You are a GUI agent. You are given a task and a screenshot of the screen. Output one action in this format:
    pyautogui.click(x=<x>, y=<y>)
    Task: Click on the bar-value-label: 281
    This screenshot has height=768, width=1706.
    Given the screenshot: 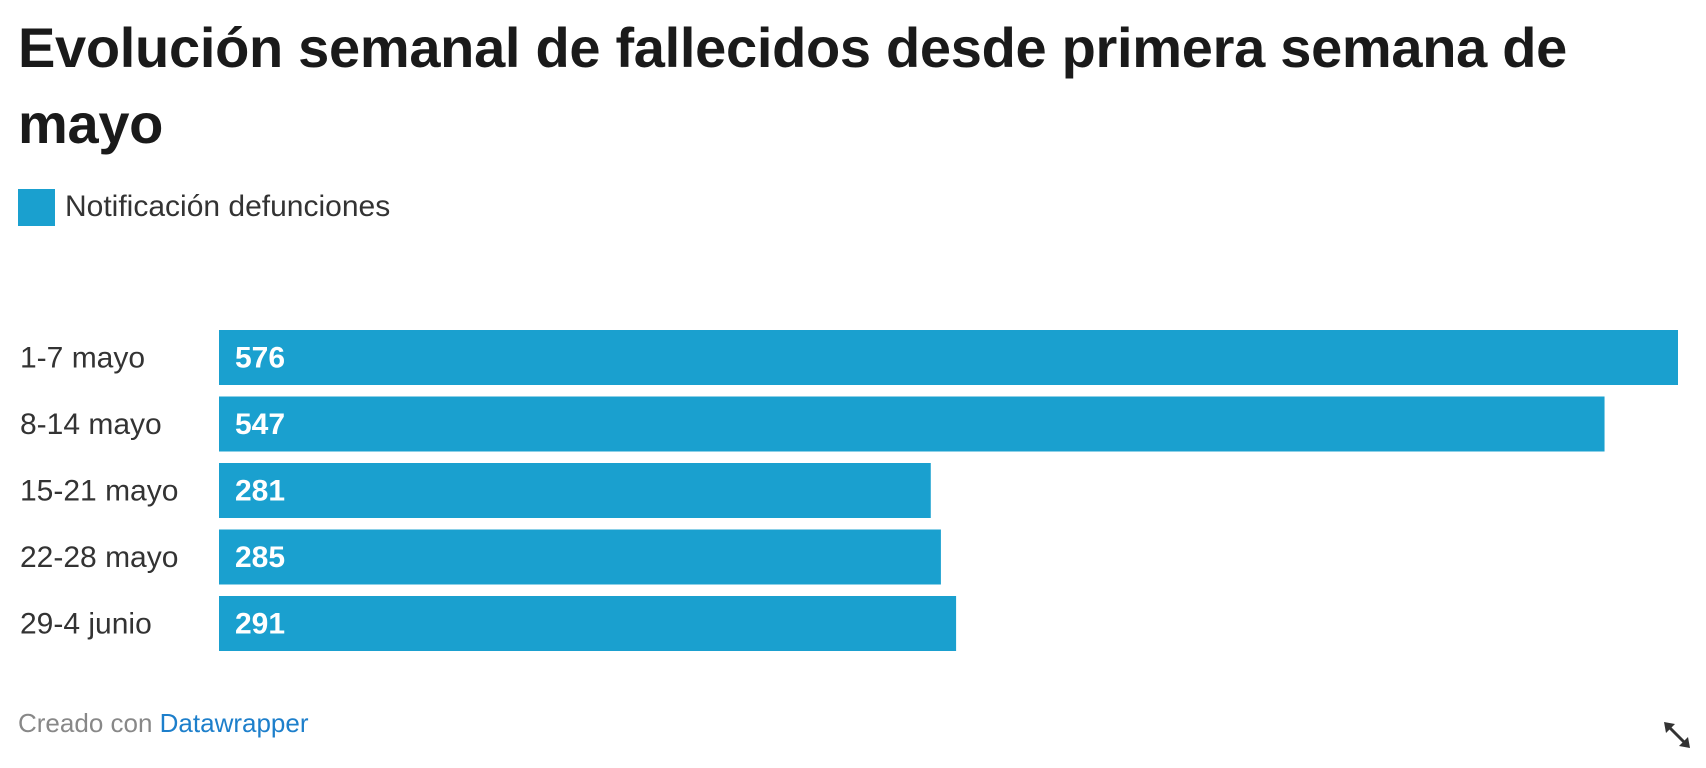 What is the action you would take?
    pyautogui.click(x=260, y=491)
    